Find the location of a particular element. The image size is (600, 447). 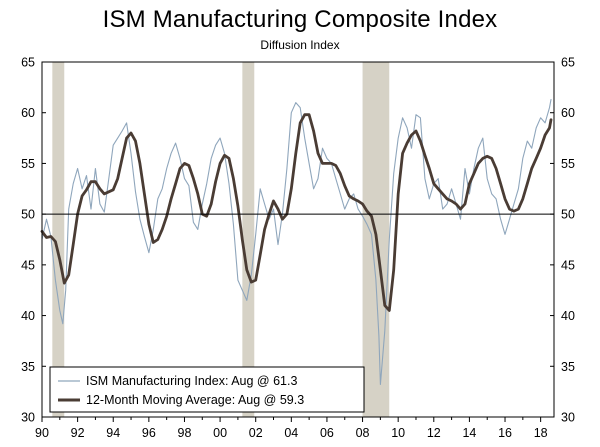

y-tick-label-right: 50 is located at coordinates (568, 215).